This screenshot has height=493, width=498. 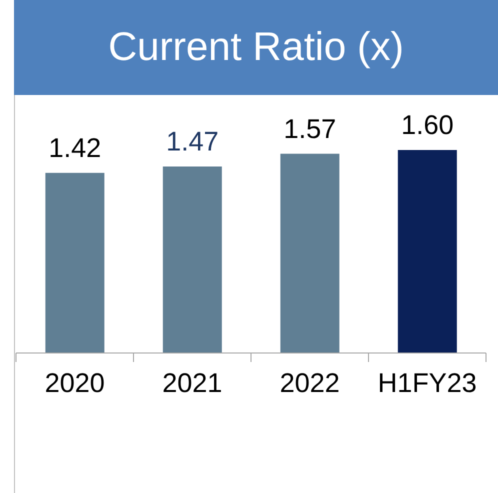 I want to click on x-tick-label: H1FY23, so click(x=427, y=383).